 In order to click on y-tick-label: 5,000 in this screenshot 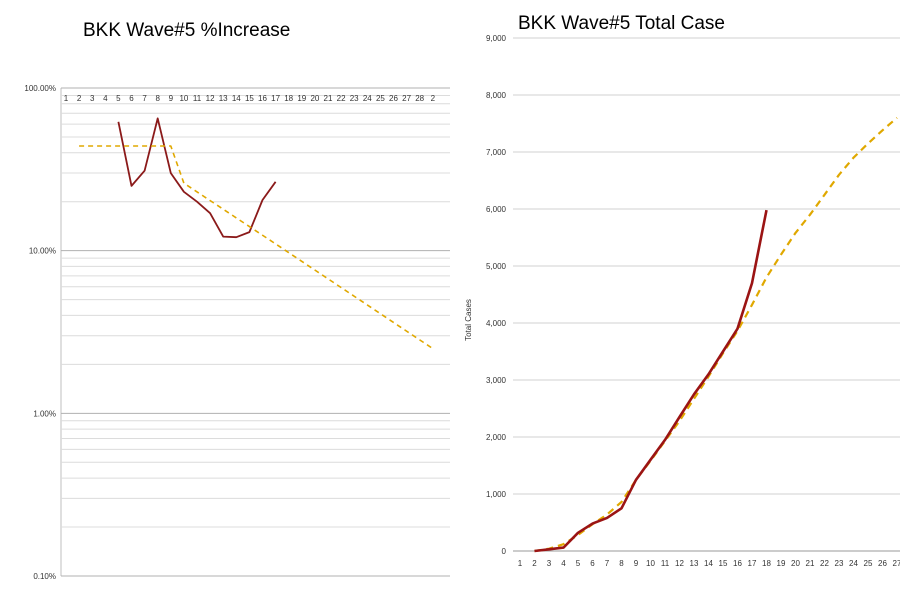, I will do `click(496, 266)`.